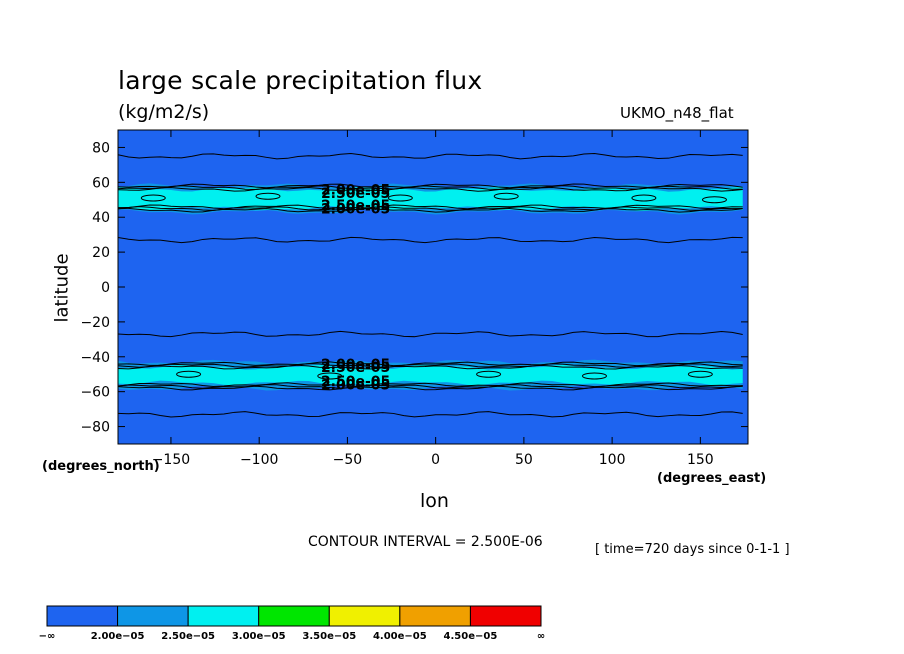 The height and width of the screenshot is (654, 904). What do you see at coordinates (355, 382) in the screenshot?
I see `contour-label-6: 2.50e-05` at bounding box center [355, 382].